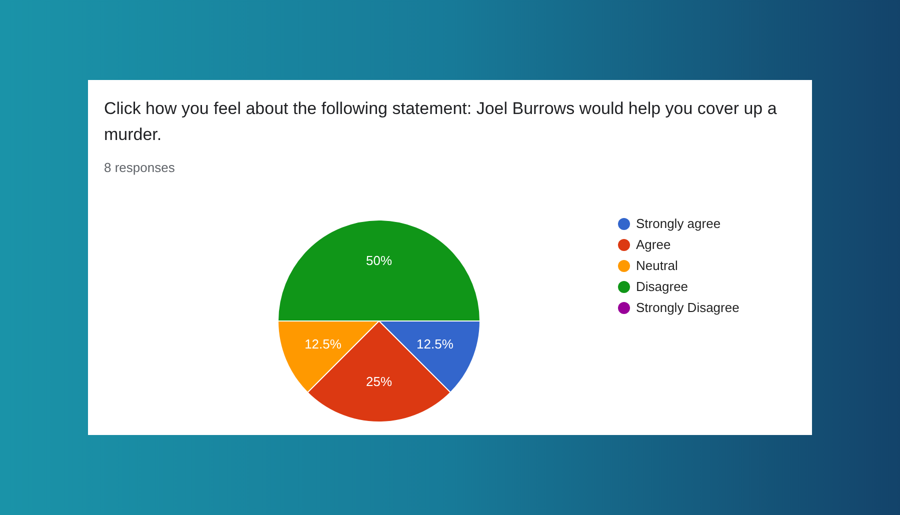 This screenshot has height=515, width=900. Describe the element at coordinates (139, 167) in the screenshot. I see `text: 8 responses` at that location.